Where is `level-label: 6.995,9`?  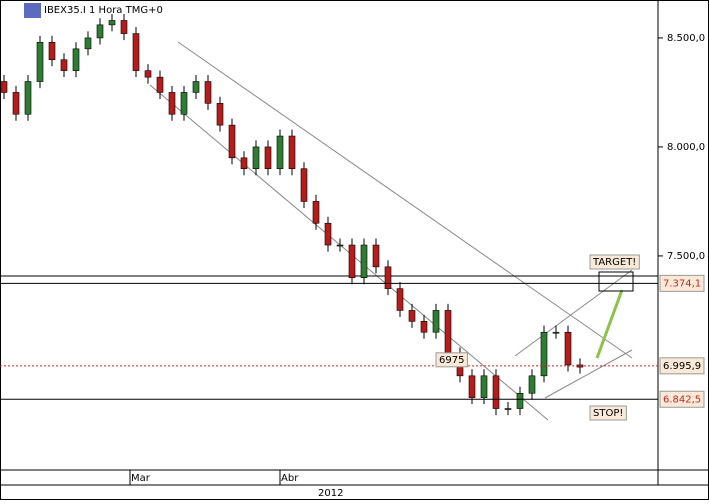 level-label: 6.995,9 is located at coordinates (682, 366).